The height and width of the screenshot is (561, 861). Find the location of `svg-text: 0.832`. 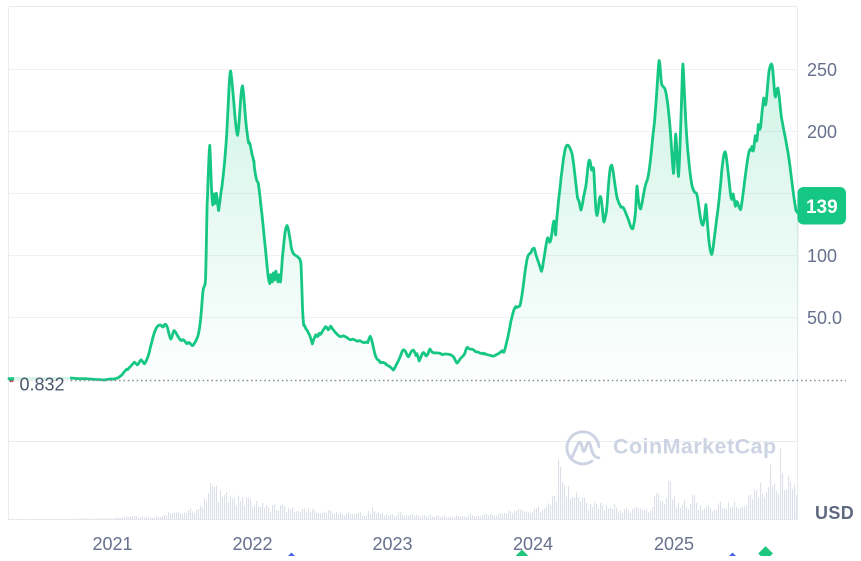

svg-text: 0.832 is located at coordinates (42, 385).